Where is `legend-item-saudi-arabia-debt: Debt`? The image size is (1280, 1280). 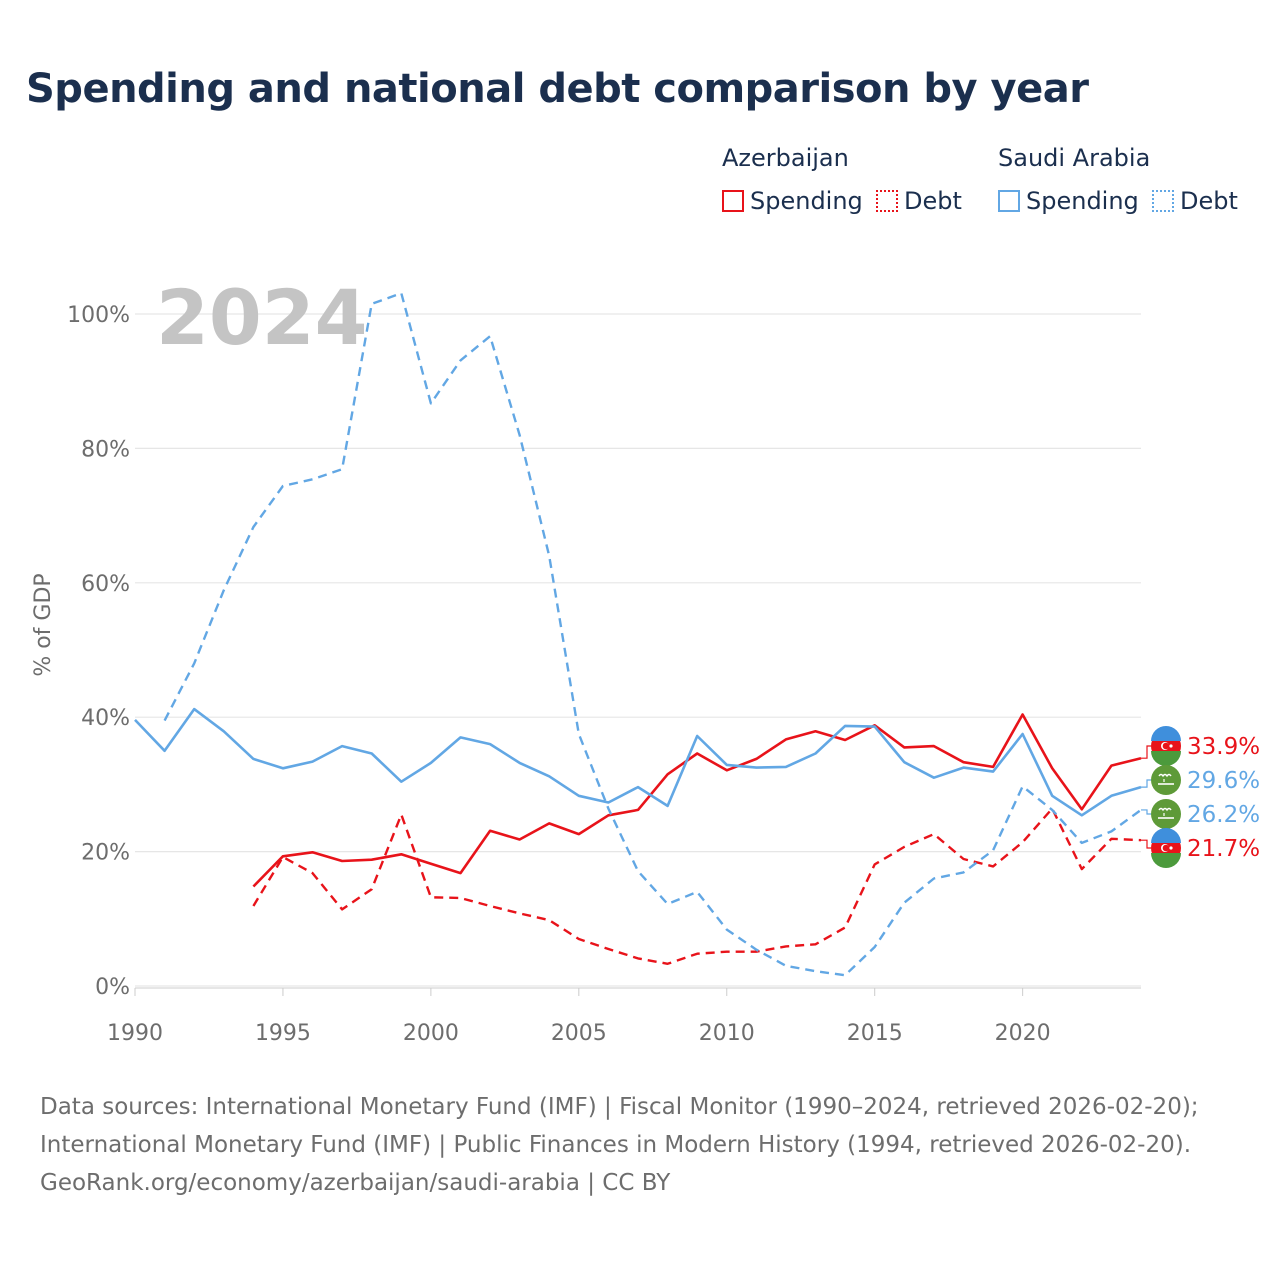 legend-item-saudi-arabia-debt: Debt is located at coordinates (1195, 201).